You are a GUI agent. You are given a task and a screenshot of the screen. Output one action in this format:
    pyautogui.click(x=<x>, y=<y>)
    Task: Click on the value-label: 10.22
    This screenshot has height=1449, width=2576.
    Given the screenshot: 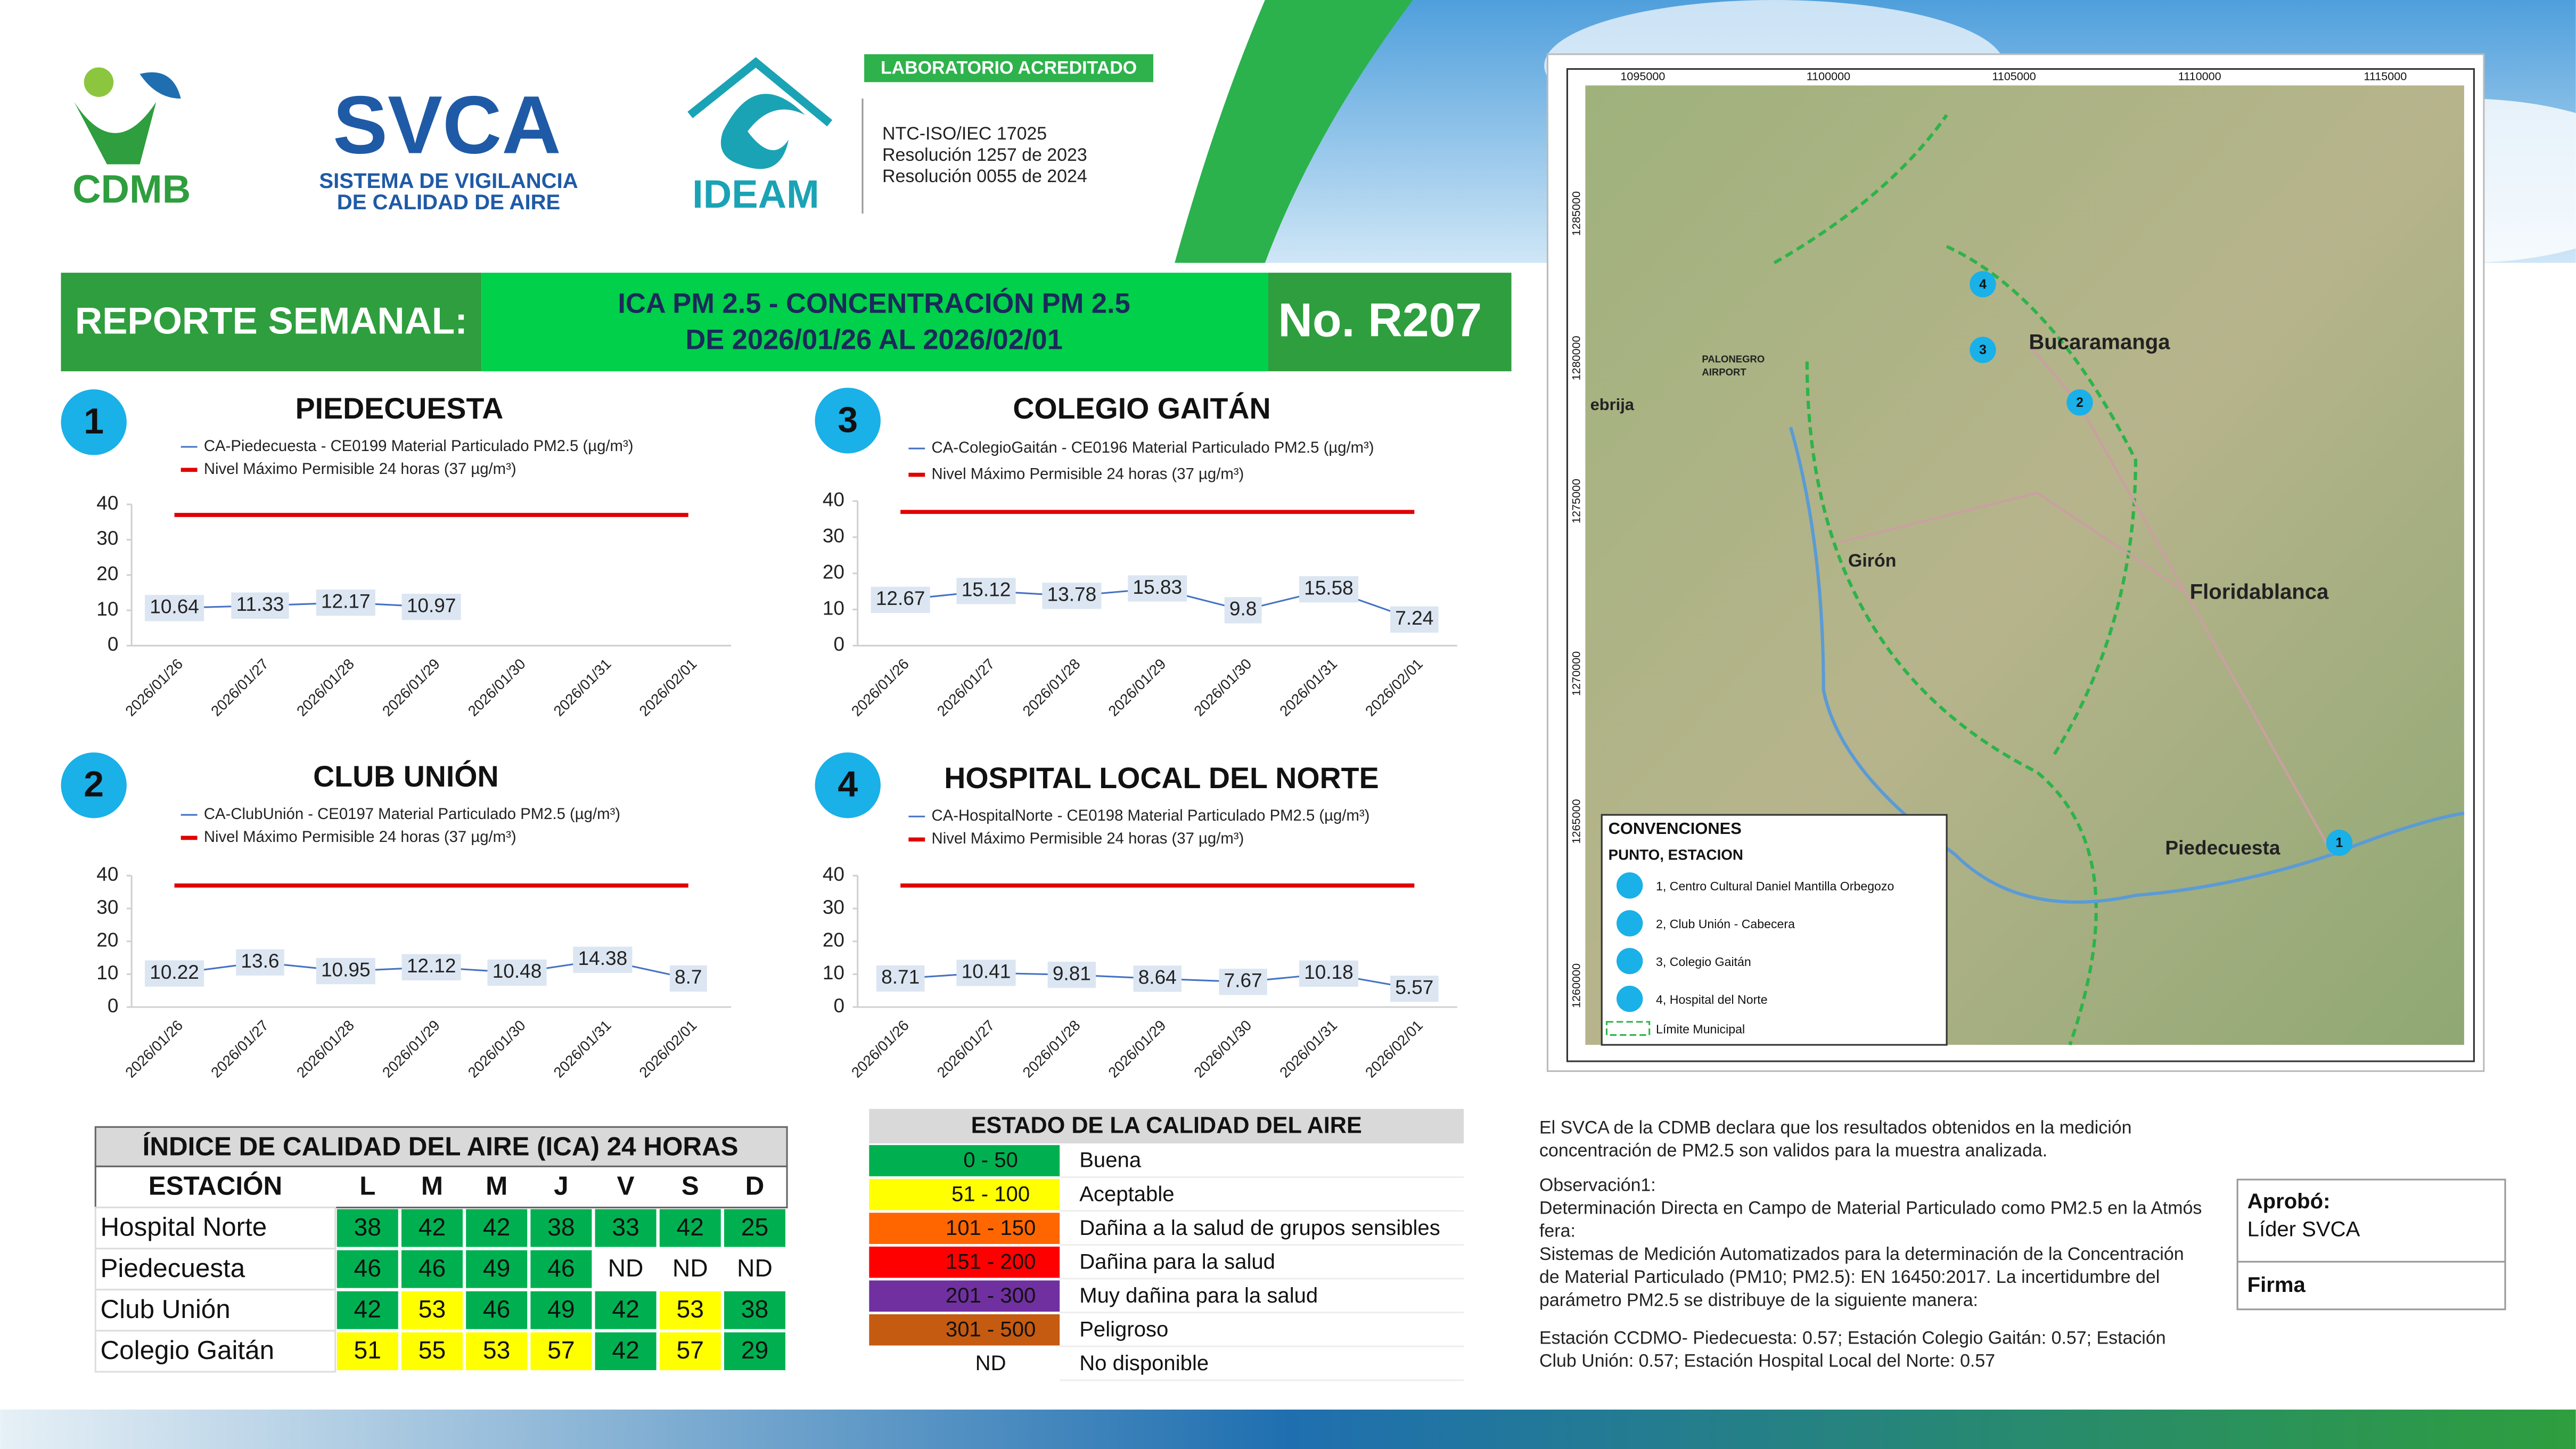 What is the action you would take?
    pyautogui.click(x=174, y=972)
    